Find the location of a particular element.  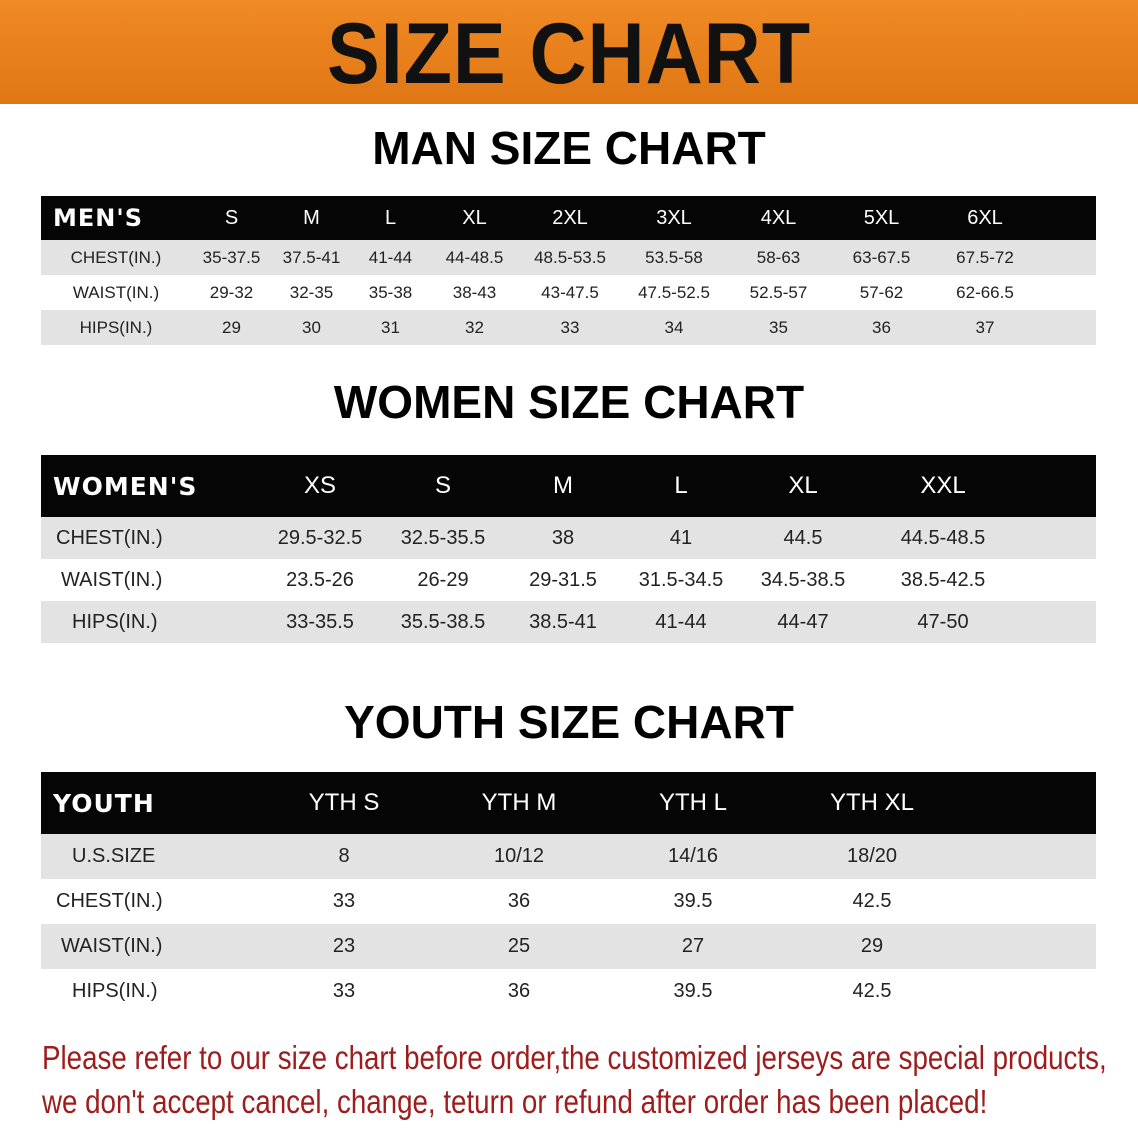

table-row: CHEST(IN.) 33 36 39.5 42.5 is located at coordinates (568, 901).